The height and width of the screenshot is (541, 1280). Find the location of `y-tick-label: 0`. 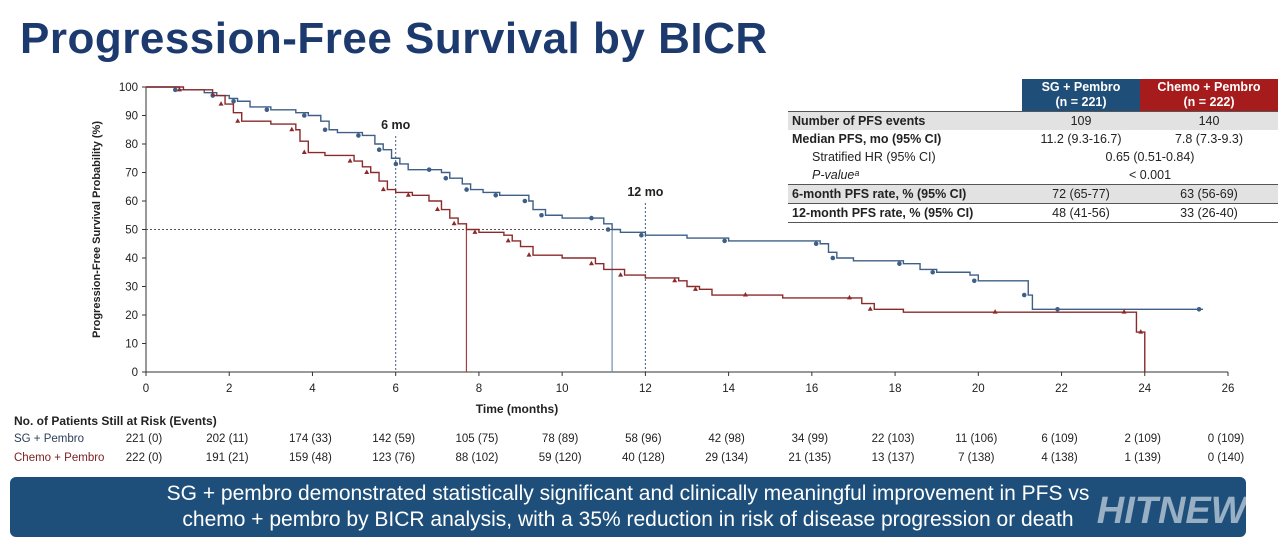

y-tick-label: 0 is located at coordinates (135, 373).